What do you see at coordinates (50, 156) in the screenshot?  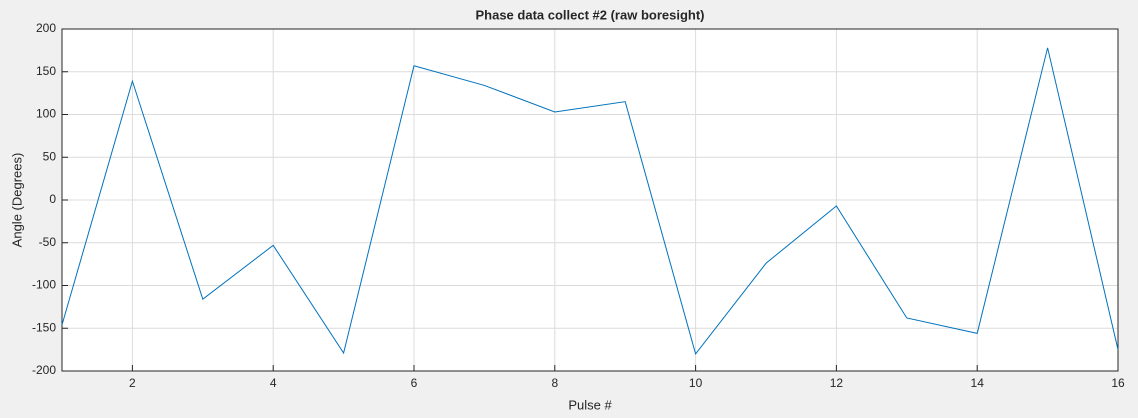 I see `y-tick-label: 50` at bounding box center [50, 156].